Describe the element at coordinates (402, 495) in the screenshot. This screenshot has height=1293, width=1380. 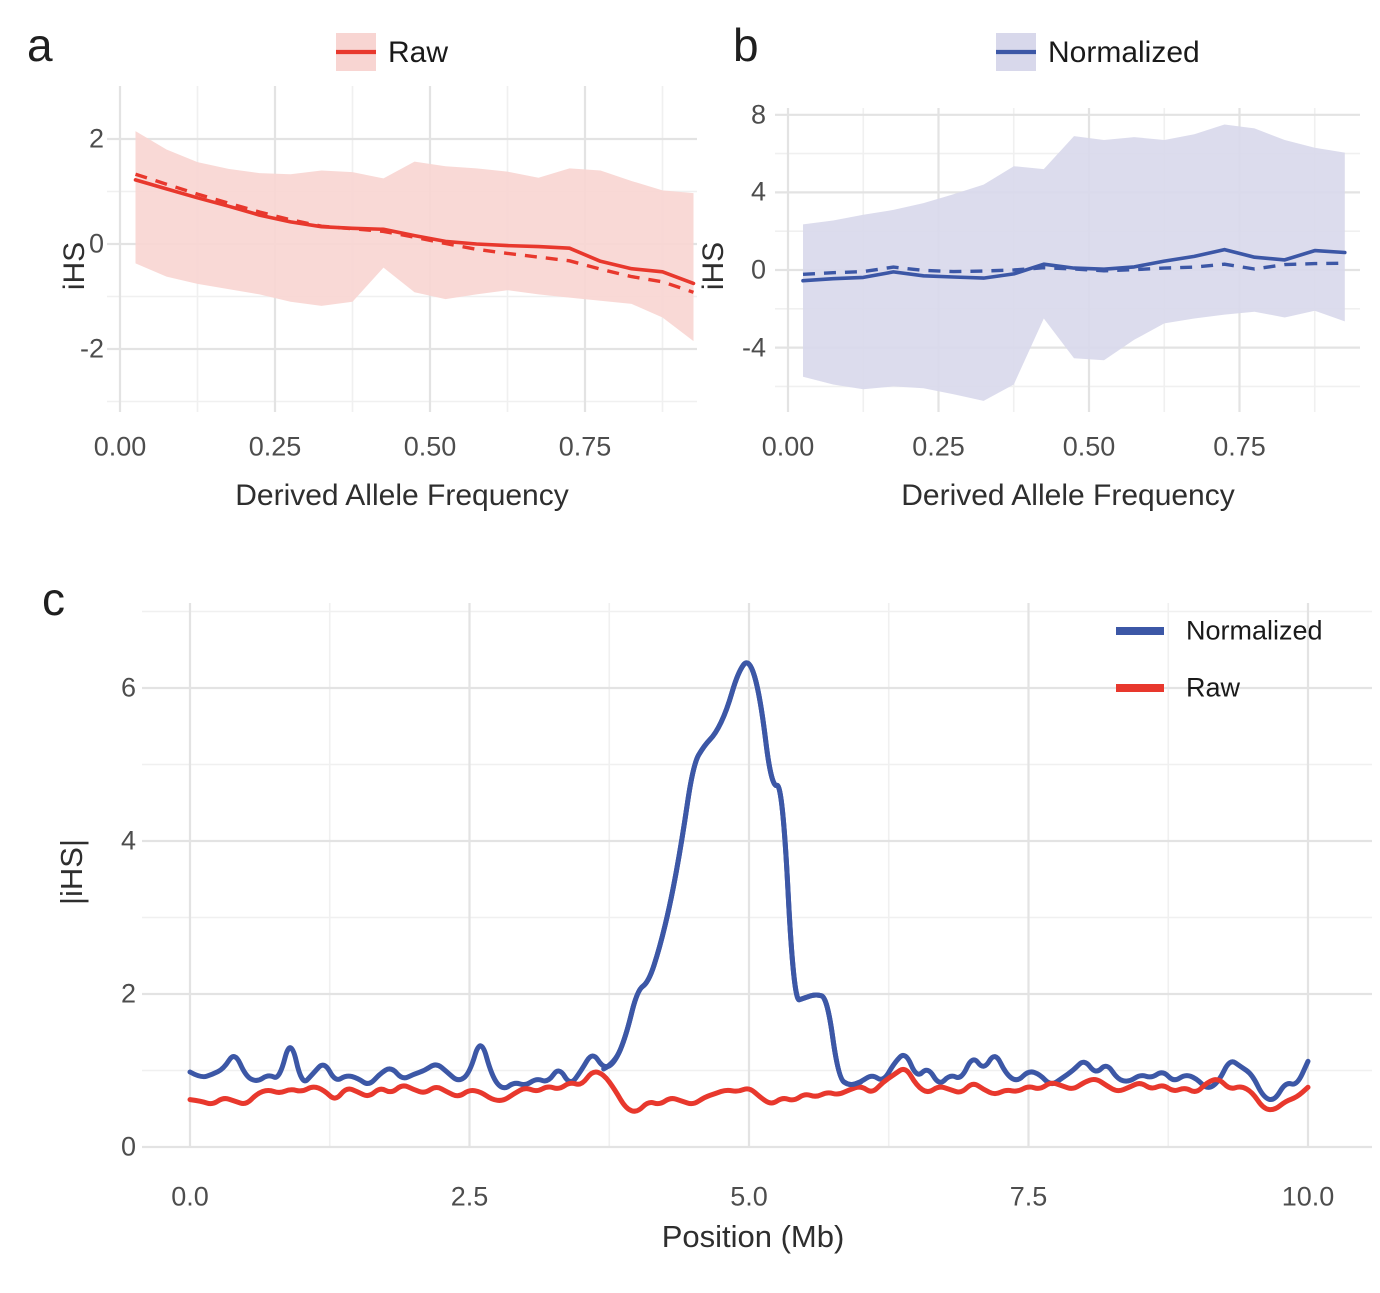
I see `panel-a-x-axis-title: Derived Allele Frequency` at that location.